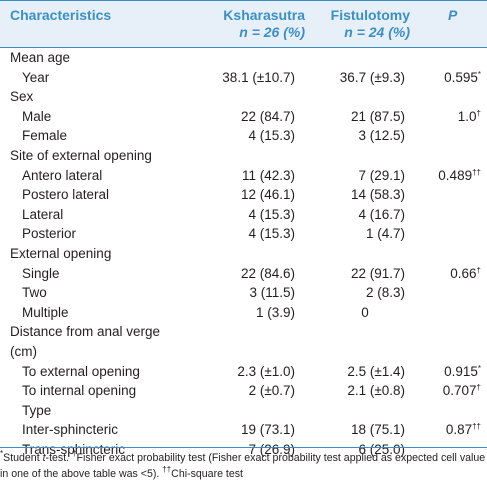  What do you see at coordinates (45, 136) in the screenshot?
I see `row-label: Female` at bounding box center [45, 136].